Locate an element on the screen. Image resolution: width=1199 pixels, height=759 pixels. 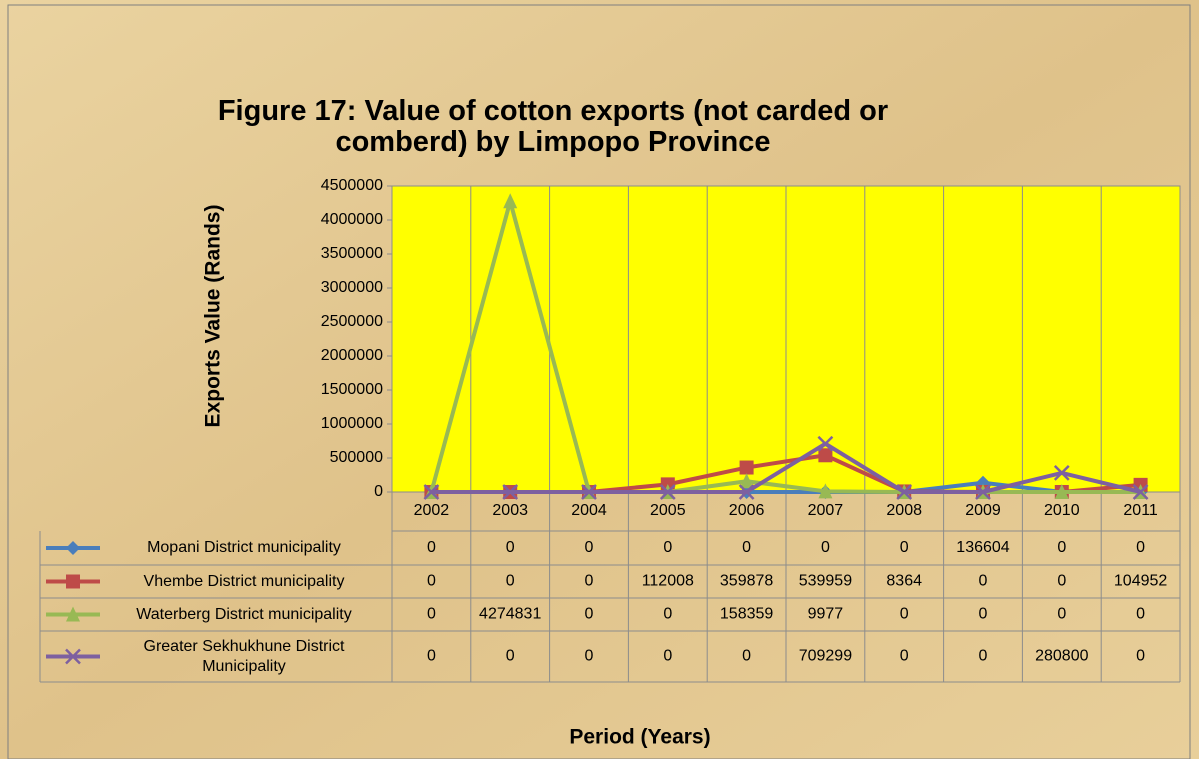
y-tick-label: 1000000 is located at coordinates (352, 423).